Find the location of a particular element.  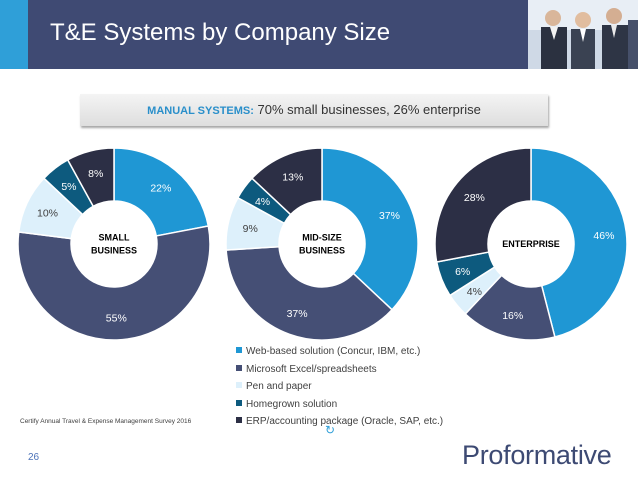

refresh-icon: ↻ is located at coordinates (330, 430).